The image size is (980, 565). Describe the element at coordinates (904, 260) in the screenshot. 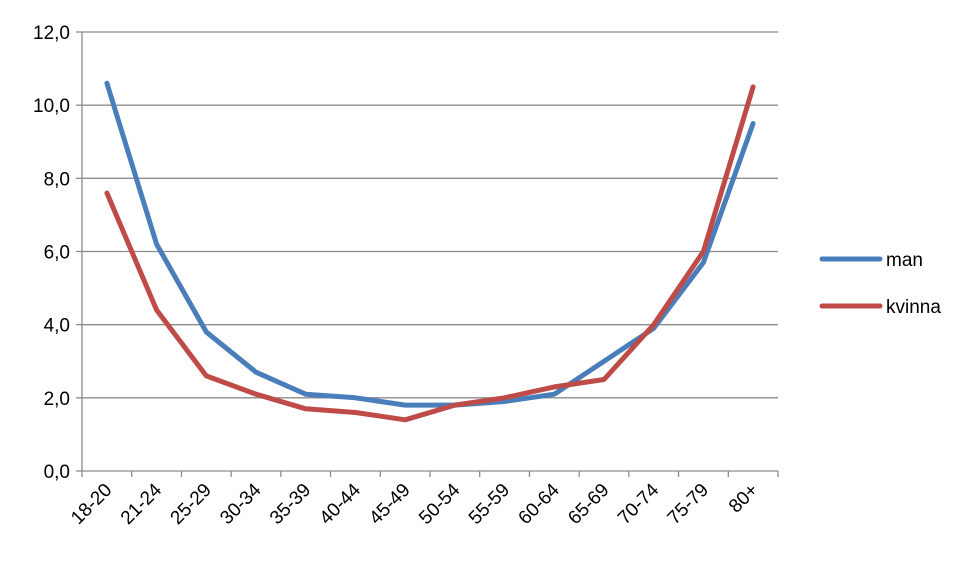

I see `legend-label-man: man` at that location.